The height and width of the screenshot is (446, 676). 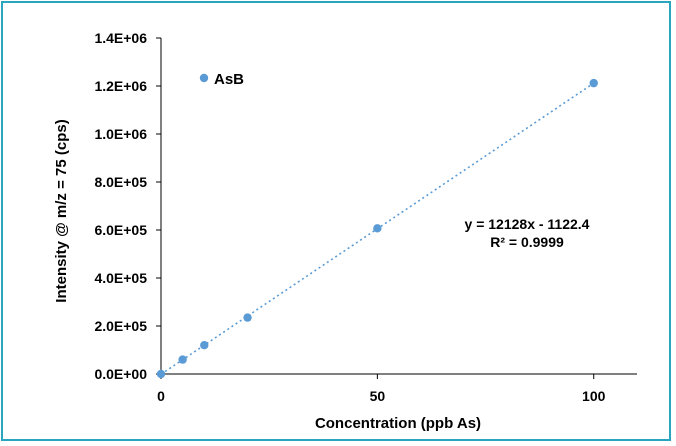 What do you see at coordinates (594, 396) in the screenshot?
I see `x-tick-label: 100` at bounding box center [594, 396].